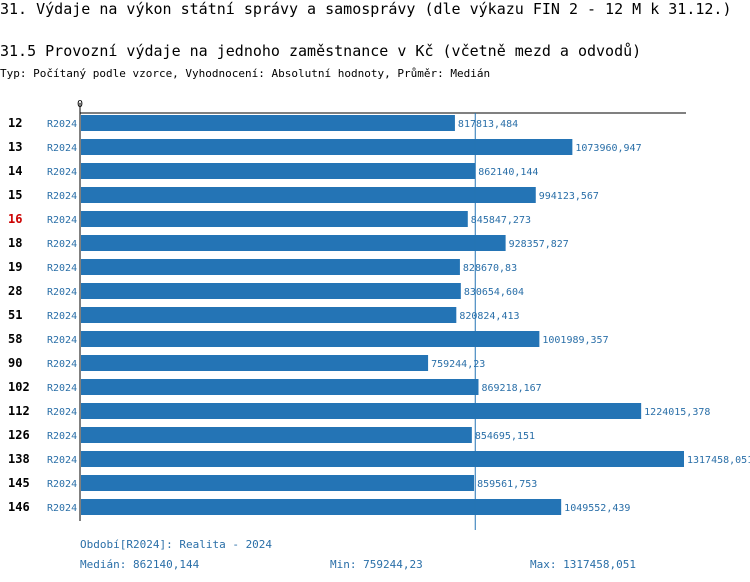  What do you see at coordinates (501, 220) in the screenshot?
I see `value-label: 845847,273` at bounding box center [501, 220].